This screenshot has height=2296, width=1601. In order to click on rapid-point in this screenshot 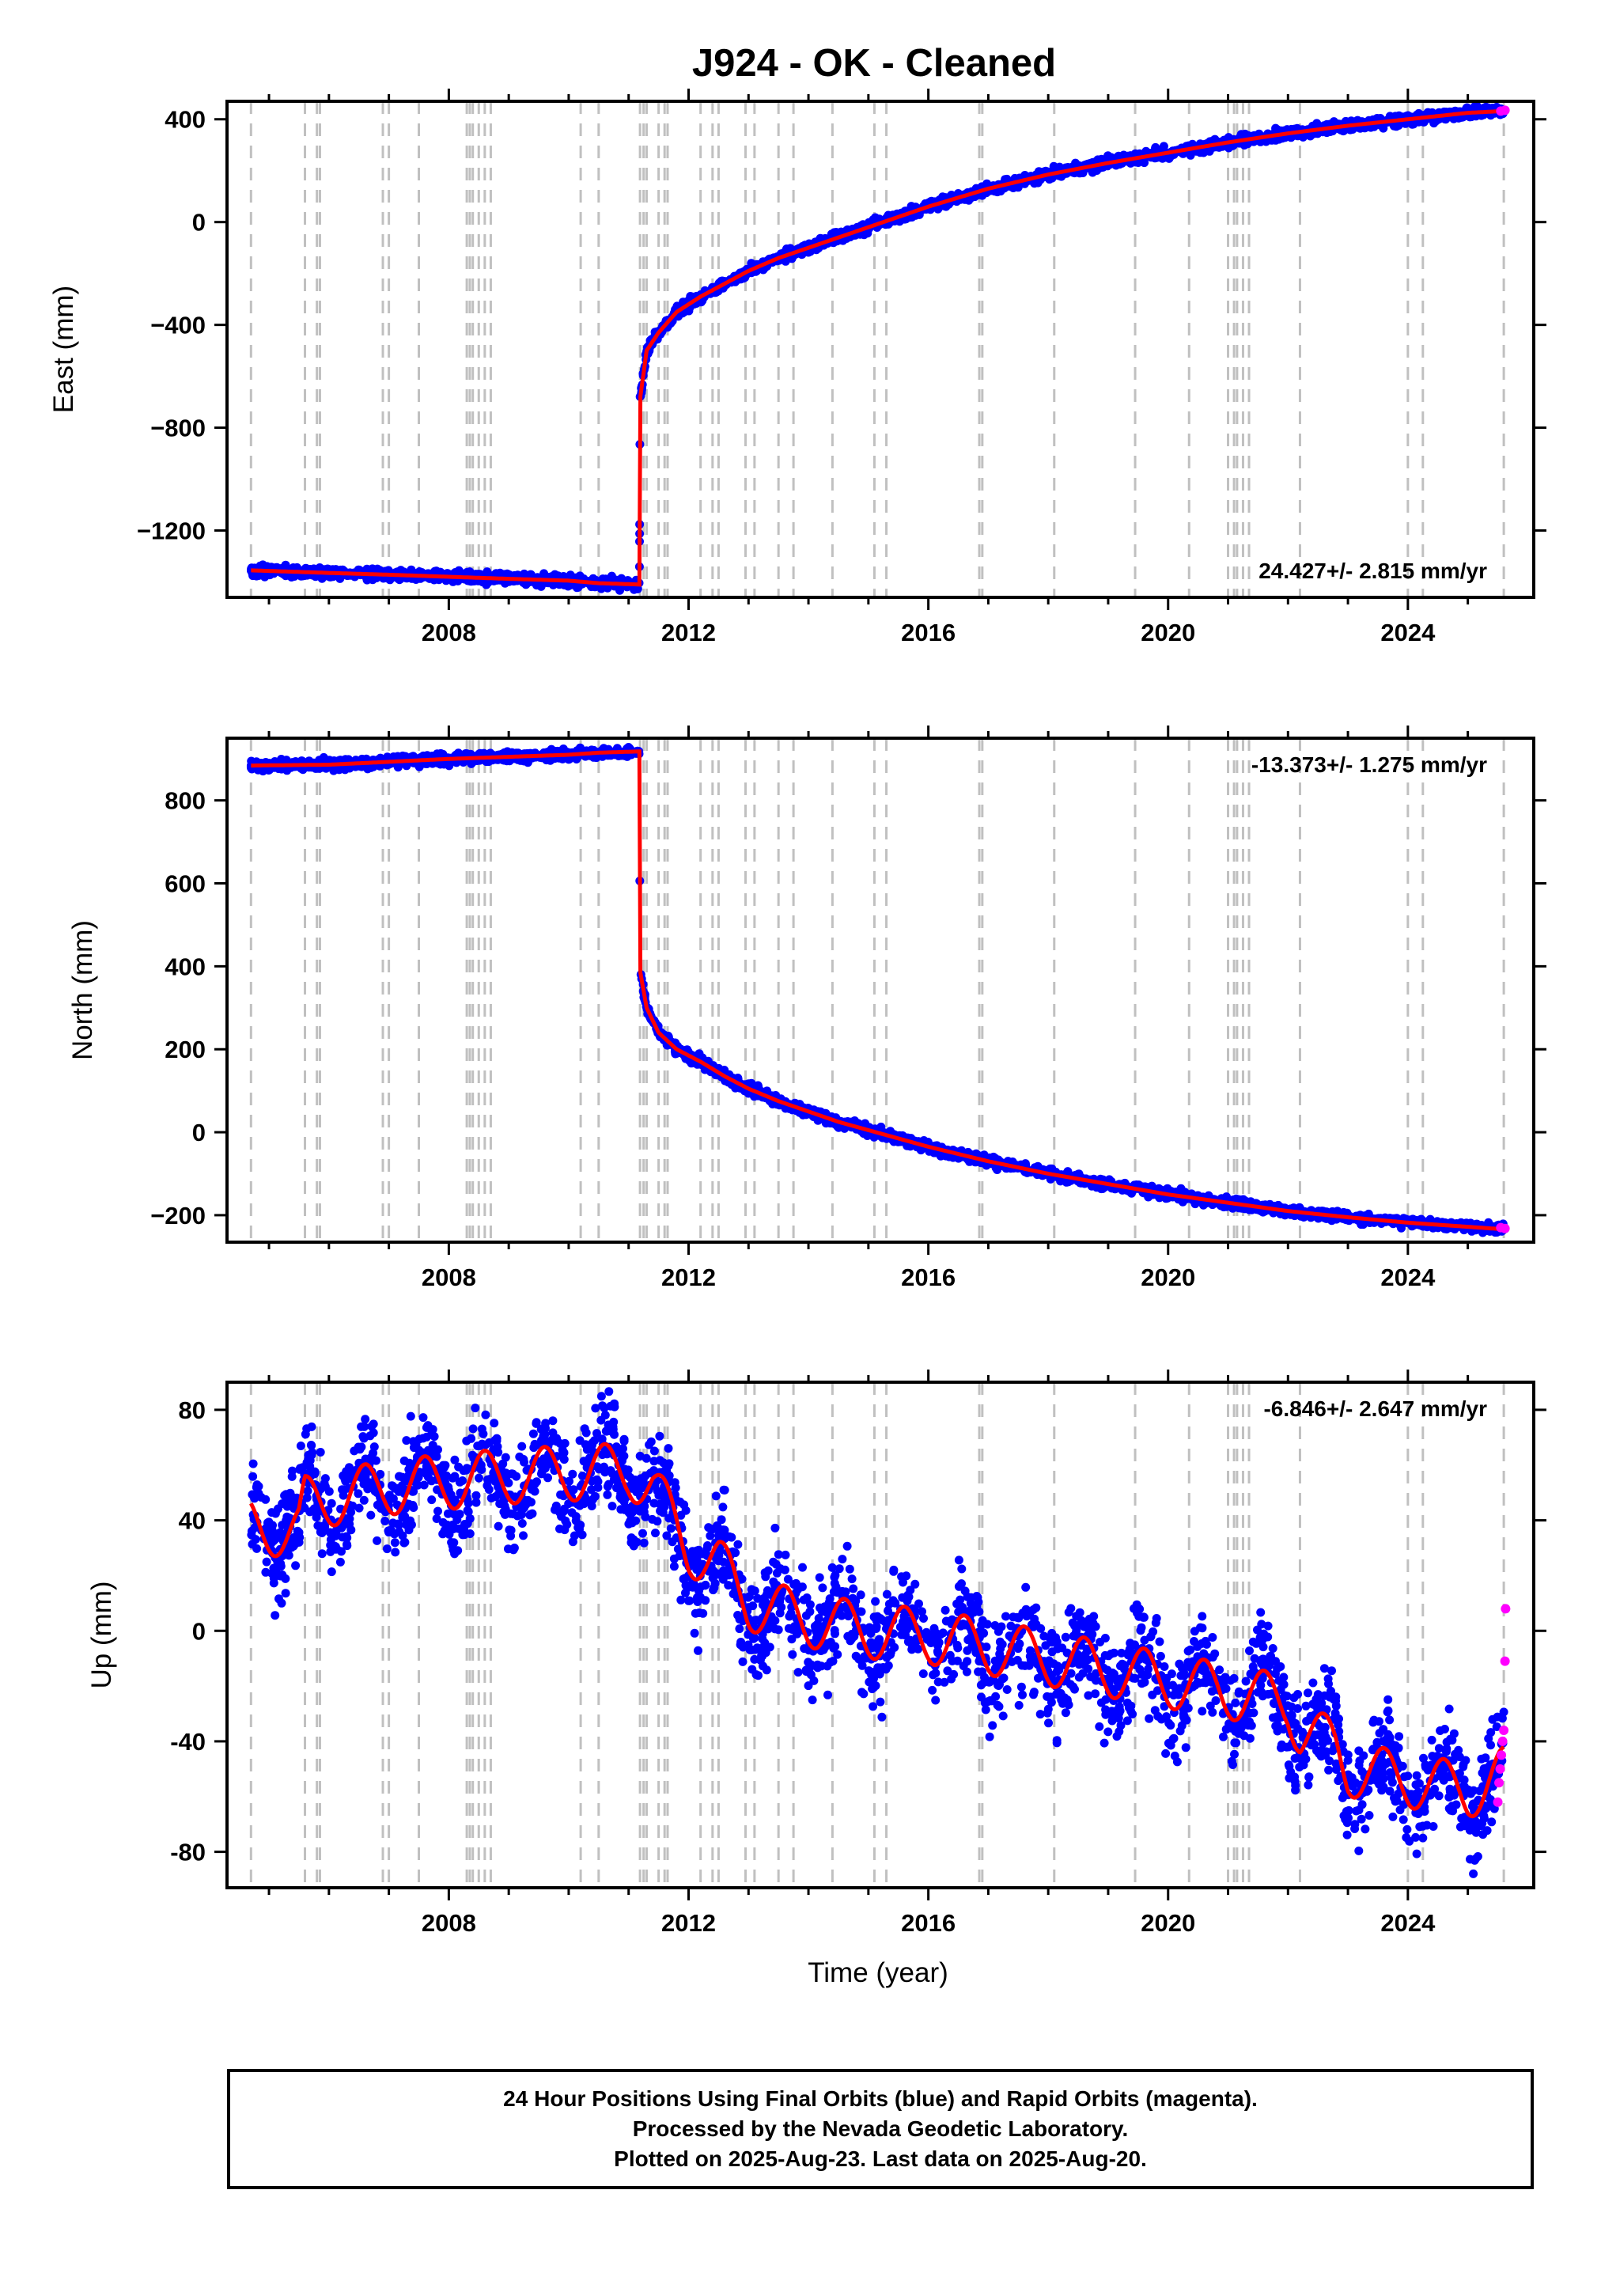, I will do `click(1505, 110)`.